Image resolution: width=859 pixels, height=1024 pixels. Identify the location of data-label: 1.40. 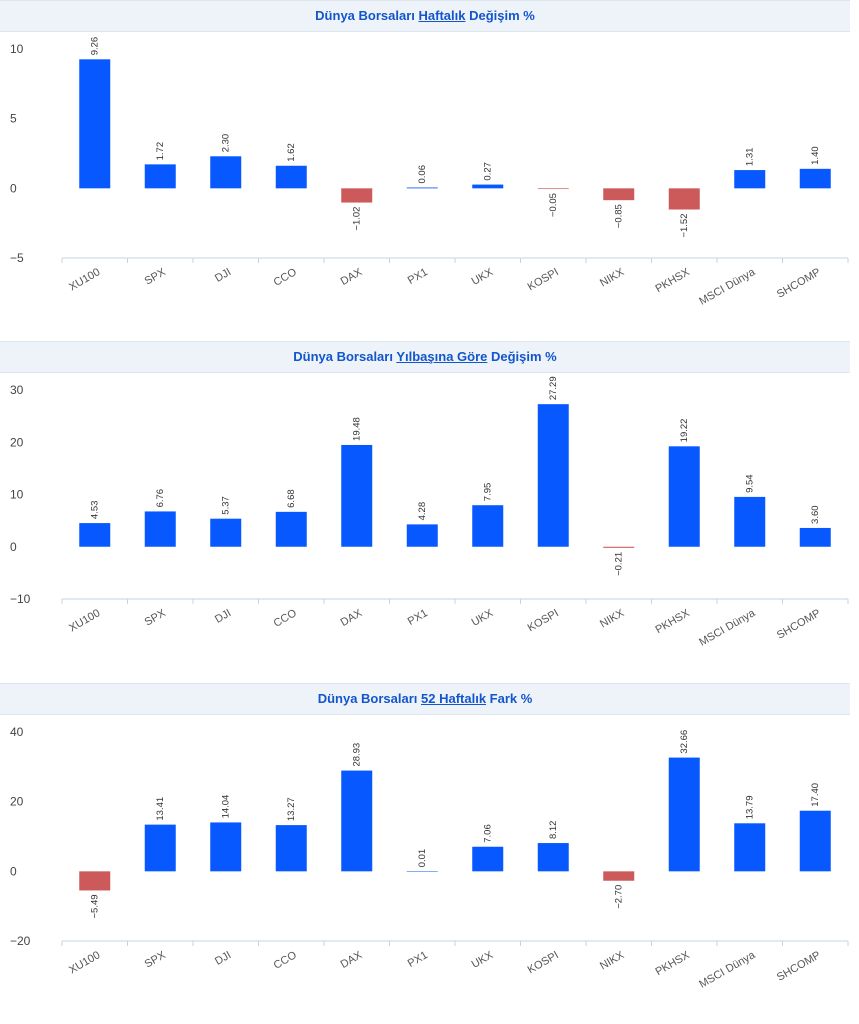
(815, 155).